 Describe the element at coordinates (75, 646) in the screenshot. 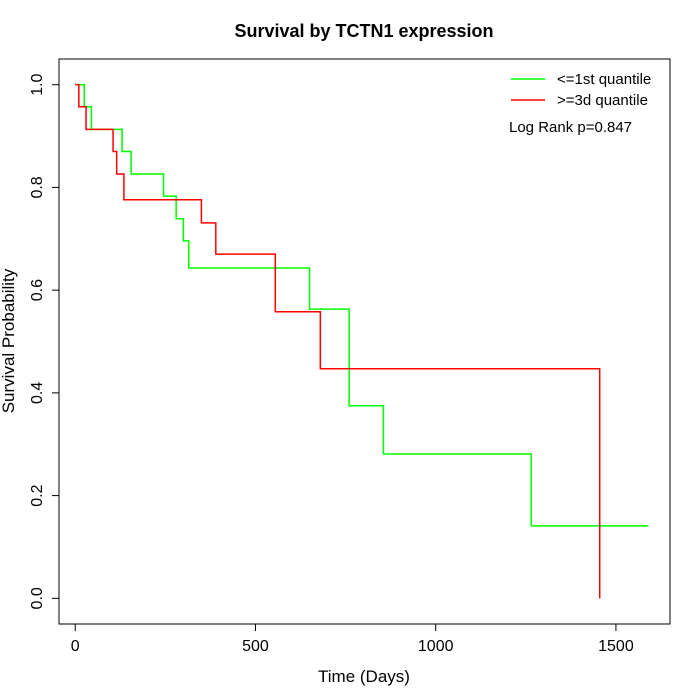

I see `x-tick-label: 0` at that location.